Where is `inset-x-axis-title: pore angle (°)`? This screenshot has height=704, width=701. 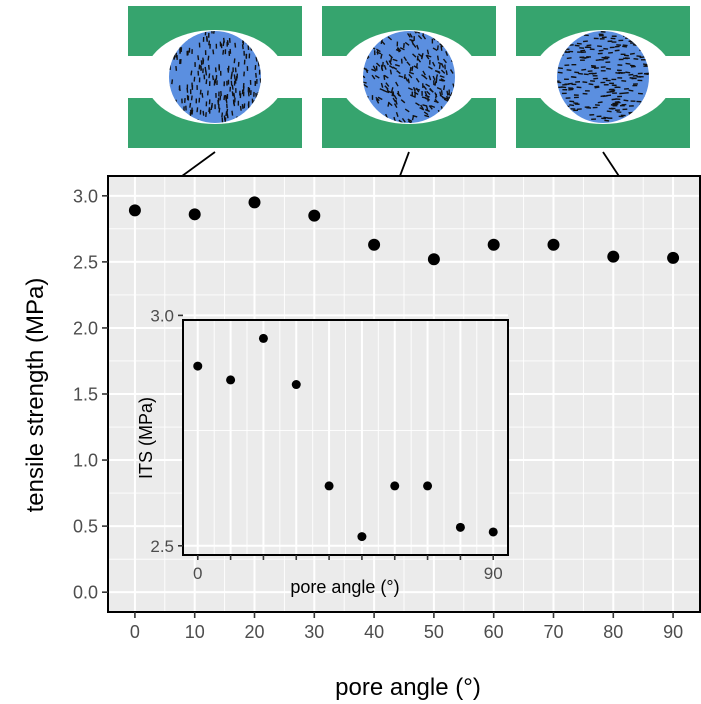
inset-x-axis-title: pore angle (°) is located at coordinates (344, 587).